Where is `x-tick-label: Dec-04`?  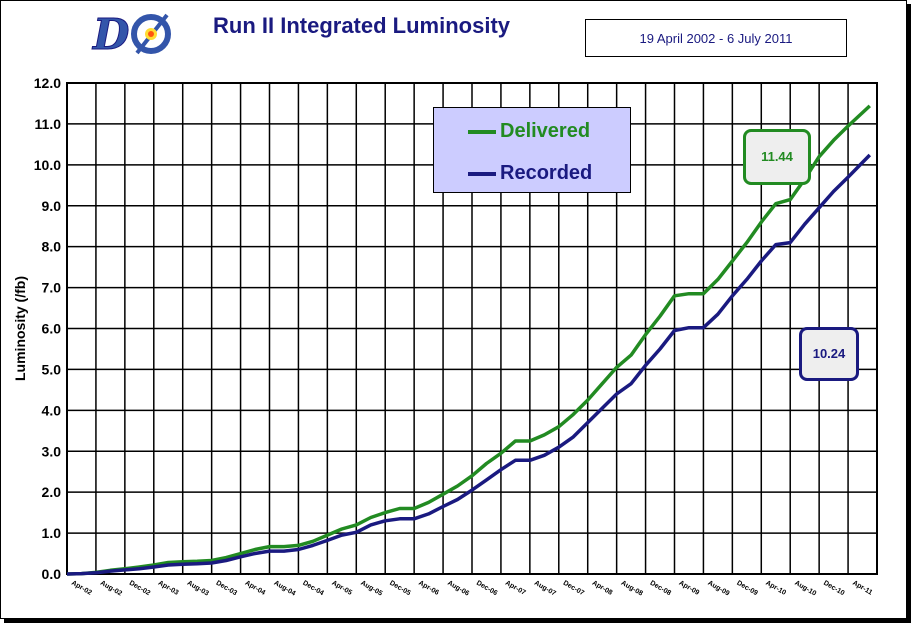
x-tick-label: Dec-04 is located at coordinates (312, 589).